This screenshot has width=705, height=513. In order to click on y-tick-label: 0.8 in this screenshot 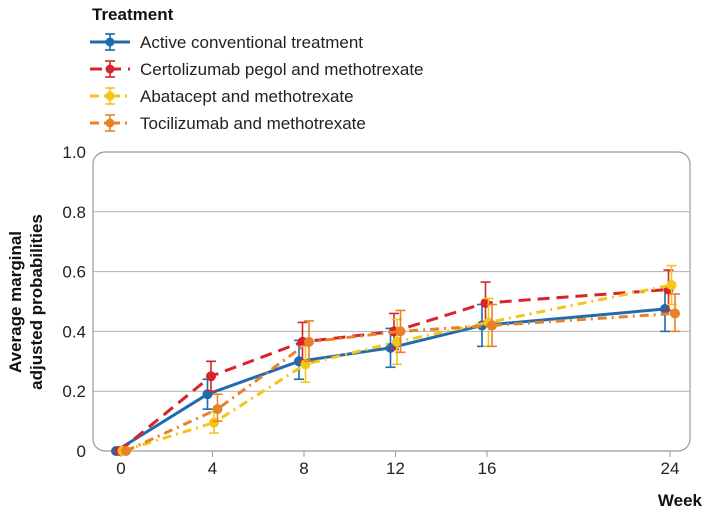, I will do `click(74, 212)`.